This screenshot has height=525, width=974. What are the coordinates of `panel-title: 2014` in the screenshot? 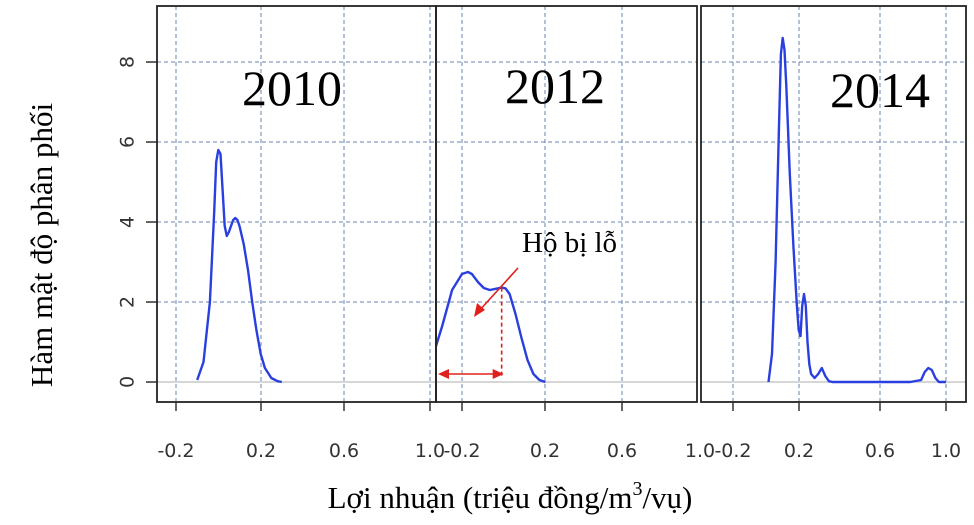 It's located at (880, 90).